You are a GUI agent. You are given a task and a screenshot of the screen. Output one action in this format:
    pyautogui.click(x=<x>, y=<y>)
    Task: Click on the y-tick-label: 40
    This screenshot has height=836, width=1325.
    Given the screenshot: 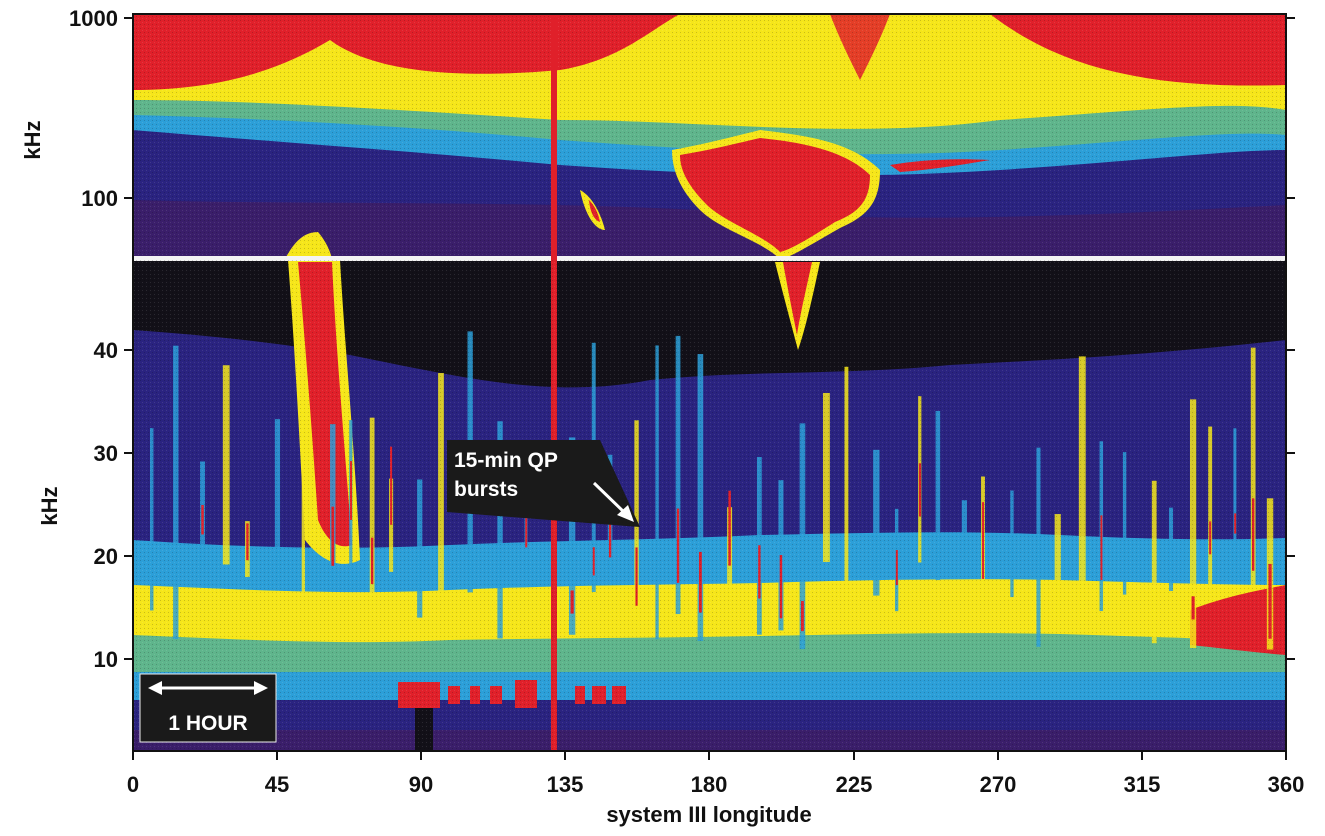 What is the action you would take?
    pyautogui.click(x=106, y=350)
    